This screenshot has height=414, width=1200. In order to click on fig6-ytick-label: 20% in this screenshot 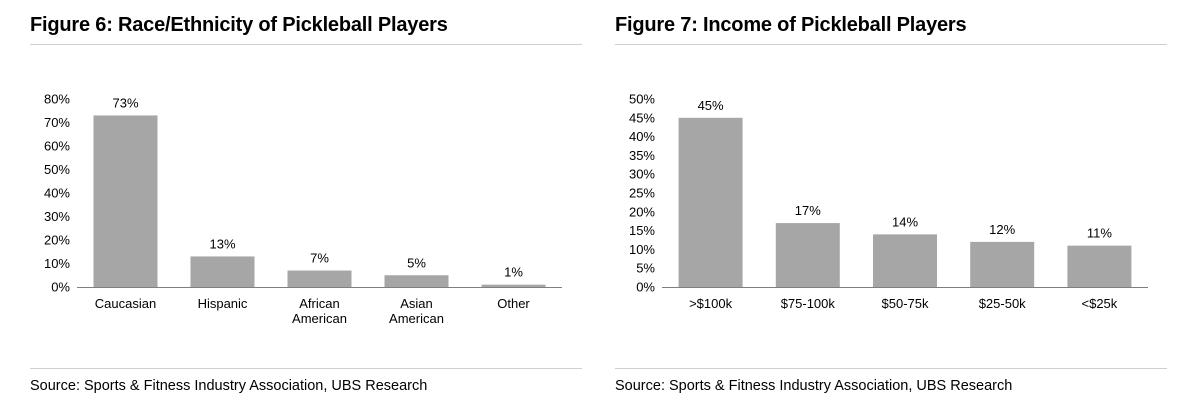, I will do `click(57, 240)`.